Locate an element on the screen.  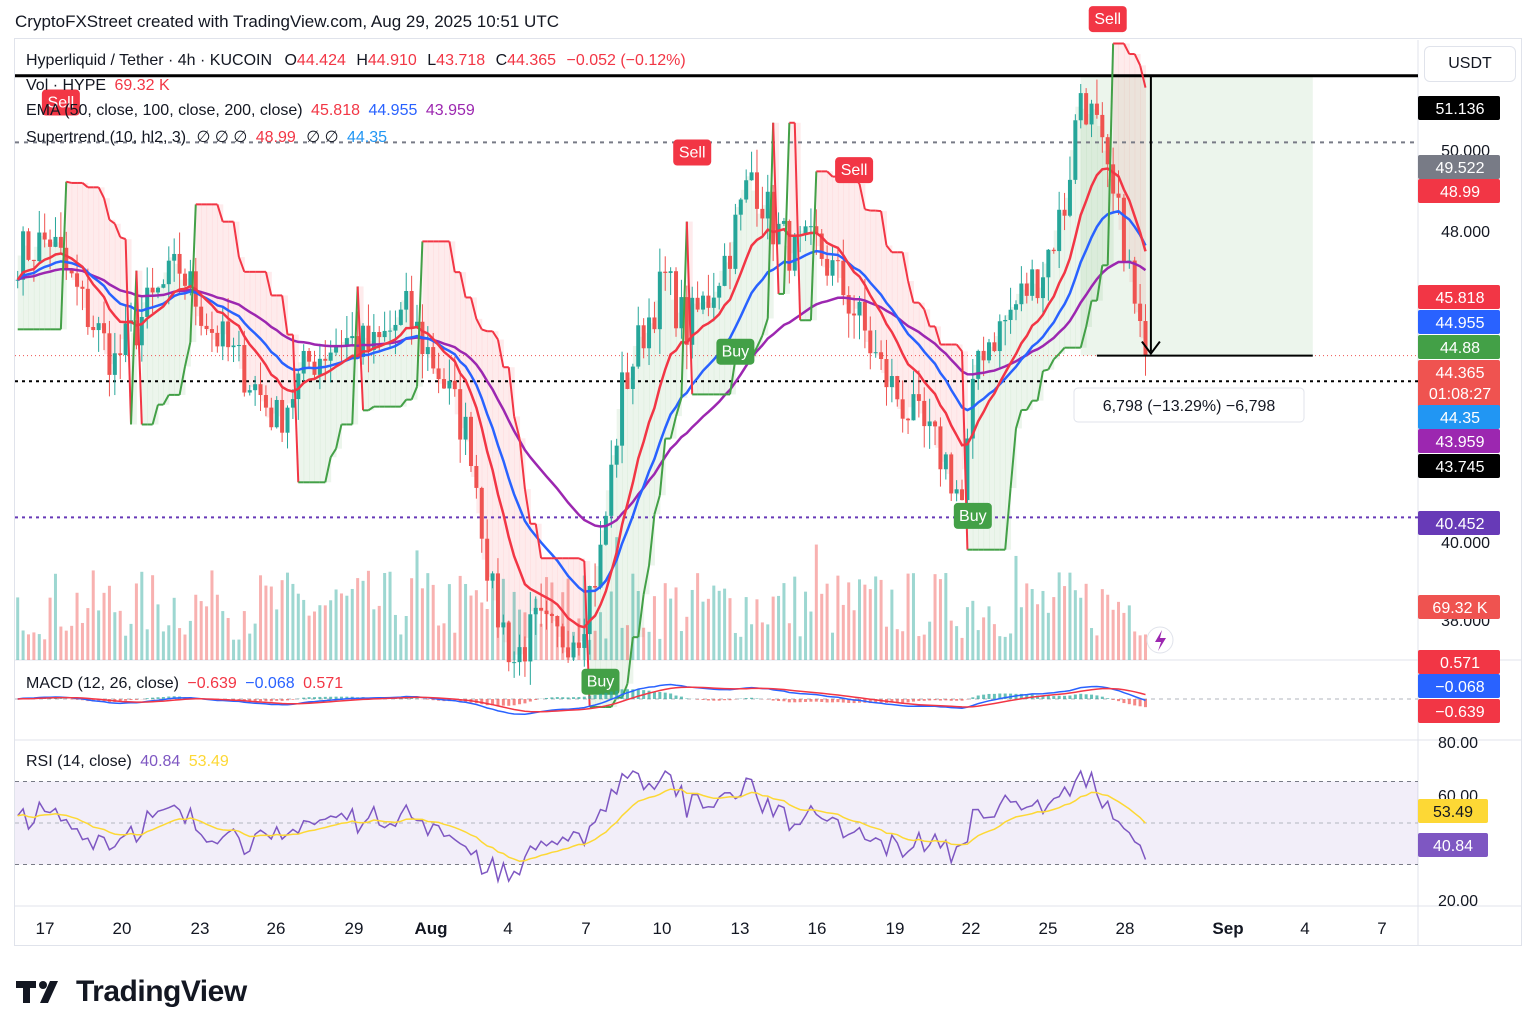
price-tag-label: 43.745 is located at coordinates (1460, 467).